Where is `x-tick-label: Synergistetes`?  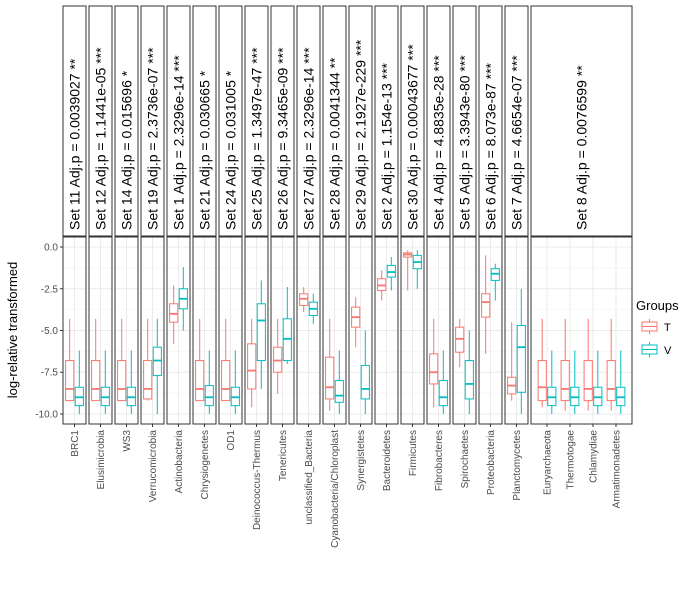 x-tick-label: Synergistetes is located at coordinates (361, 460).